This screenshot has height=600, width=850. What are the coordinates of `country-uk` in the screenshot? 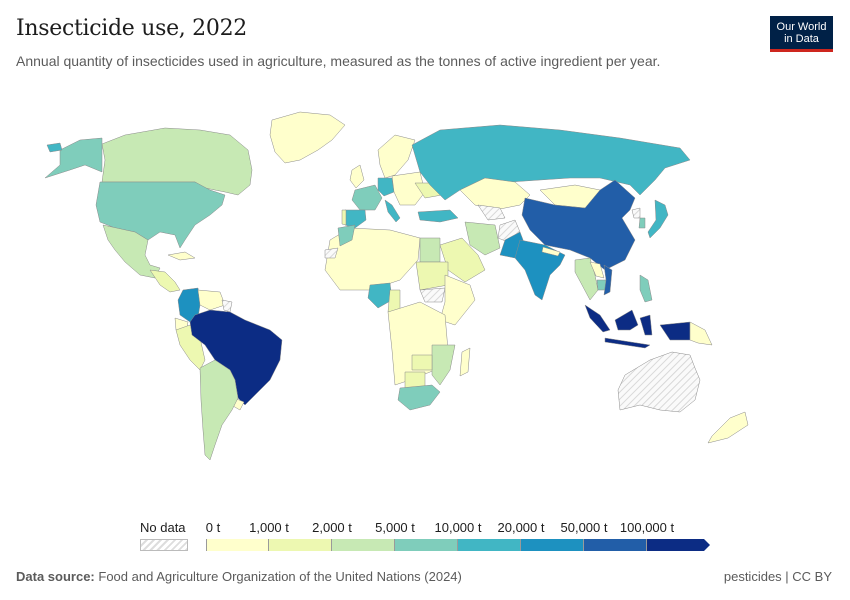 It's located at (357, 176).